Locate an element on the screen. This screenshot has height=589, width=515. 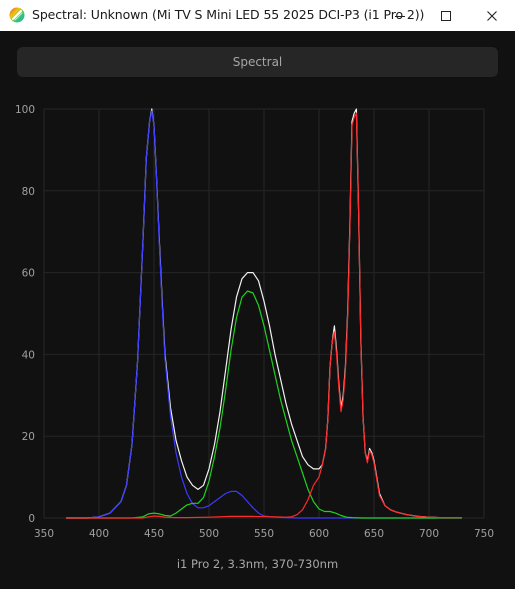
y-tick-label: 60 is located at coordinates (28, 274).